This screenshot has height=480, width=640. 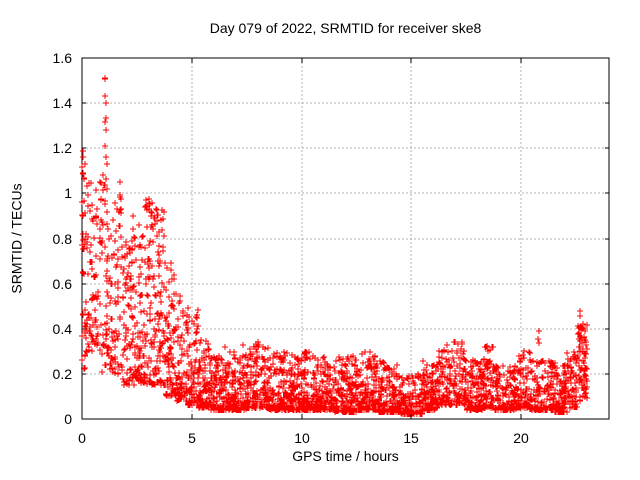 I want to click on y-tick-label: 1, so click(x=68, y=193).